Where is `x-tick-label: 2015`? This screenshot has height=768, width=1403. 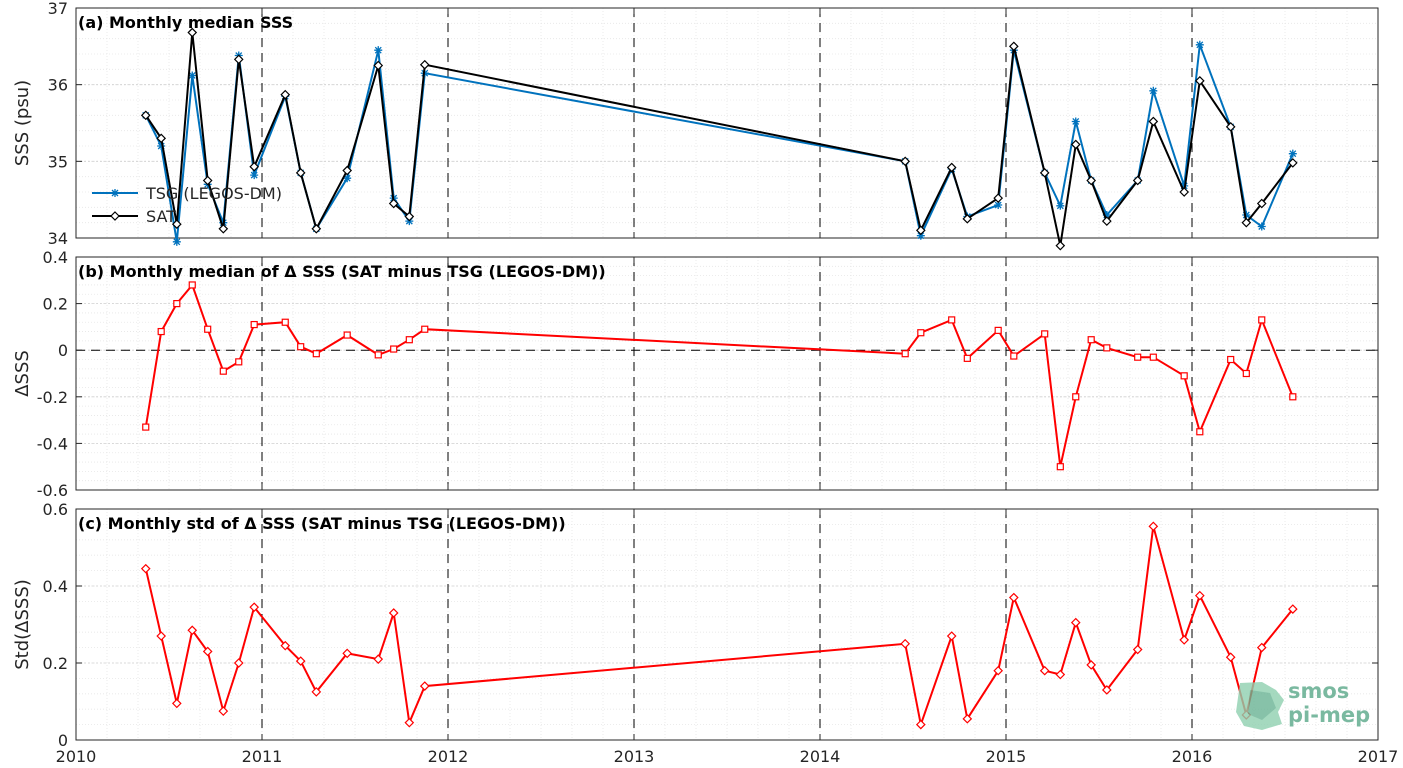
x-tick-label: 2015 is located at coordinates (1006, 756).